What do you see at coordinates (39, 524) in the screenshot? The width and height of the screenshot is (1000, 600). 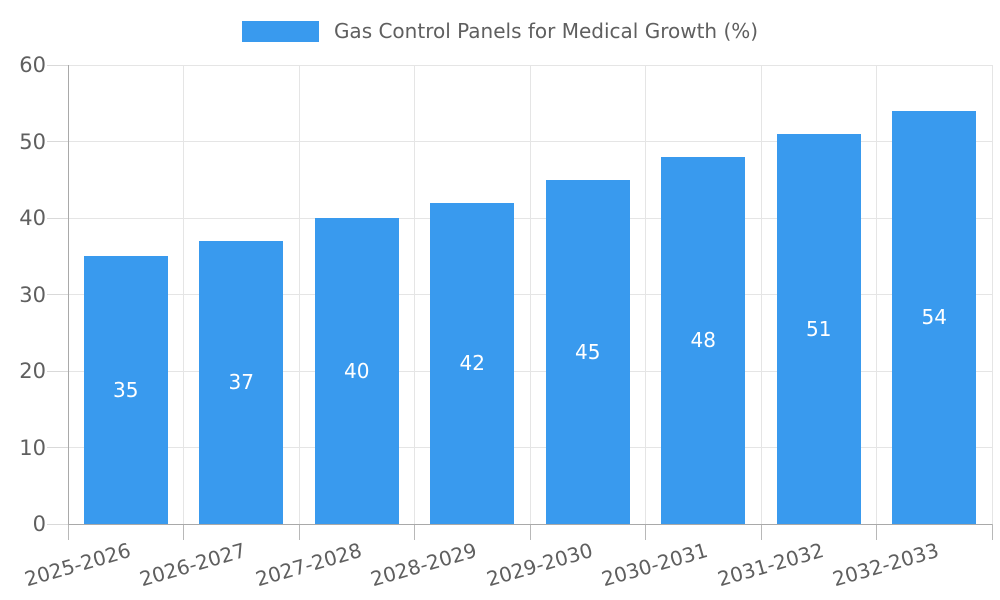 I see `y-tick-label: 0` at bounding box center [39, 524].